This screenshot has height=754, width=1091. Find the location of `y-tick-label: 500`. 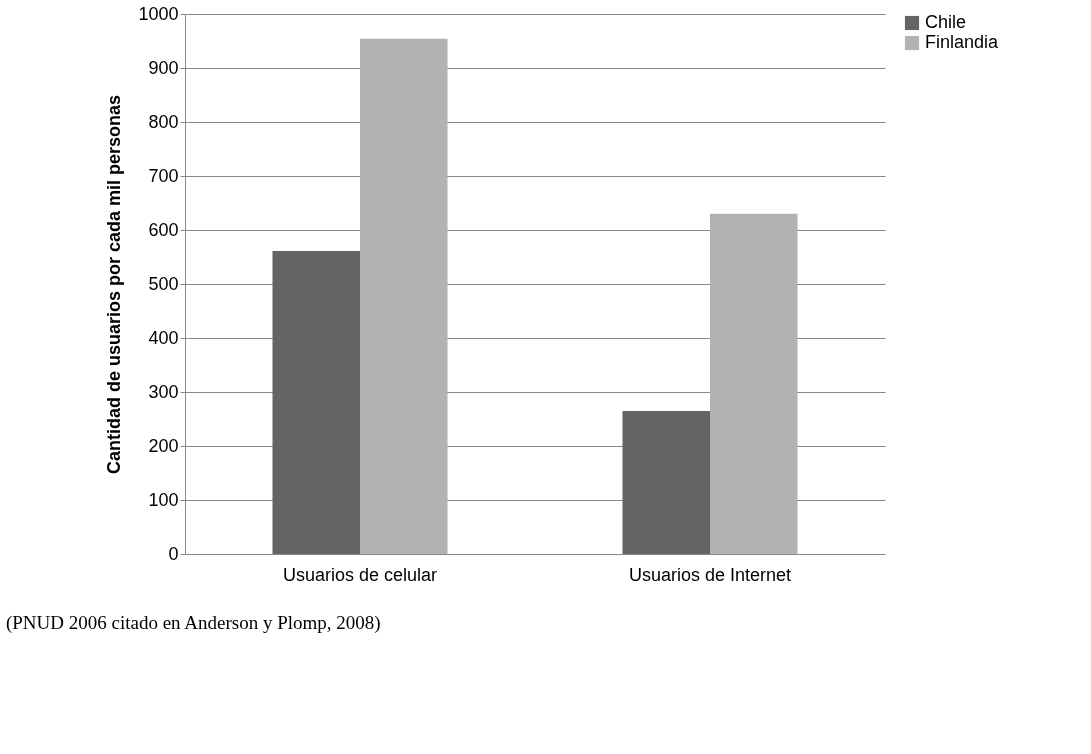

y-tick-label: 500 is located at coordinates (163, 283).